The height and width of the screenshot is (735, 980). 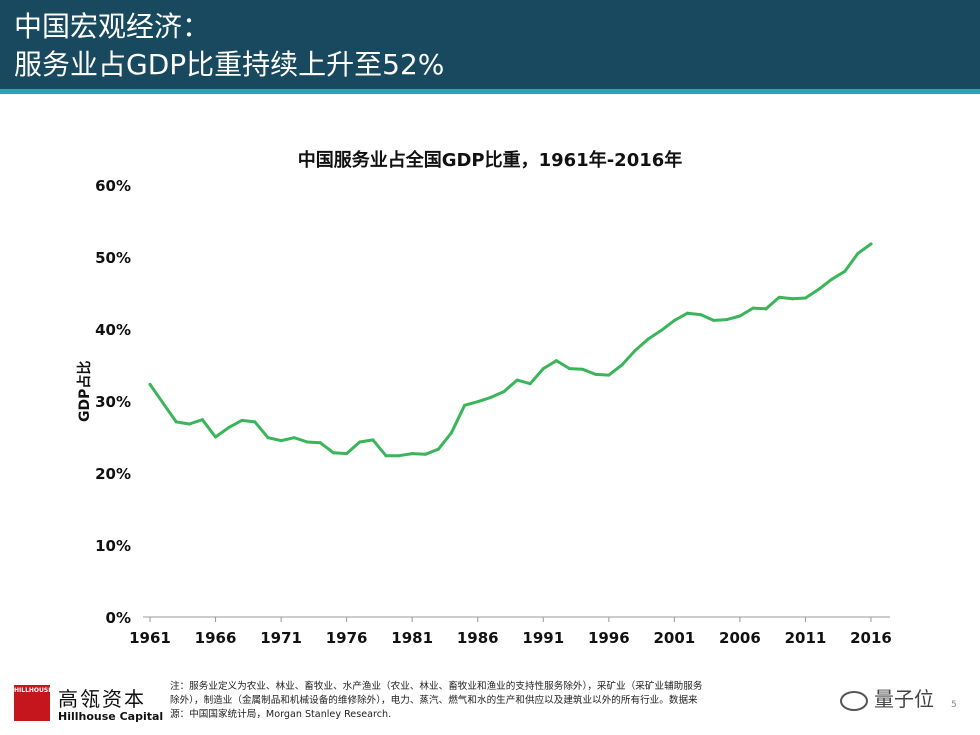 I want to click on watermark: 量子位, so click(x=887, y=697).